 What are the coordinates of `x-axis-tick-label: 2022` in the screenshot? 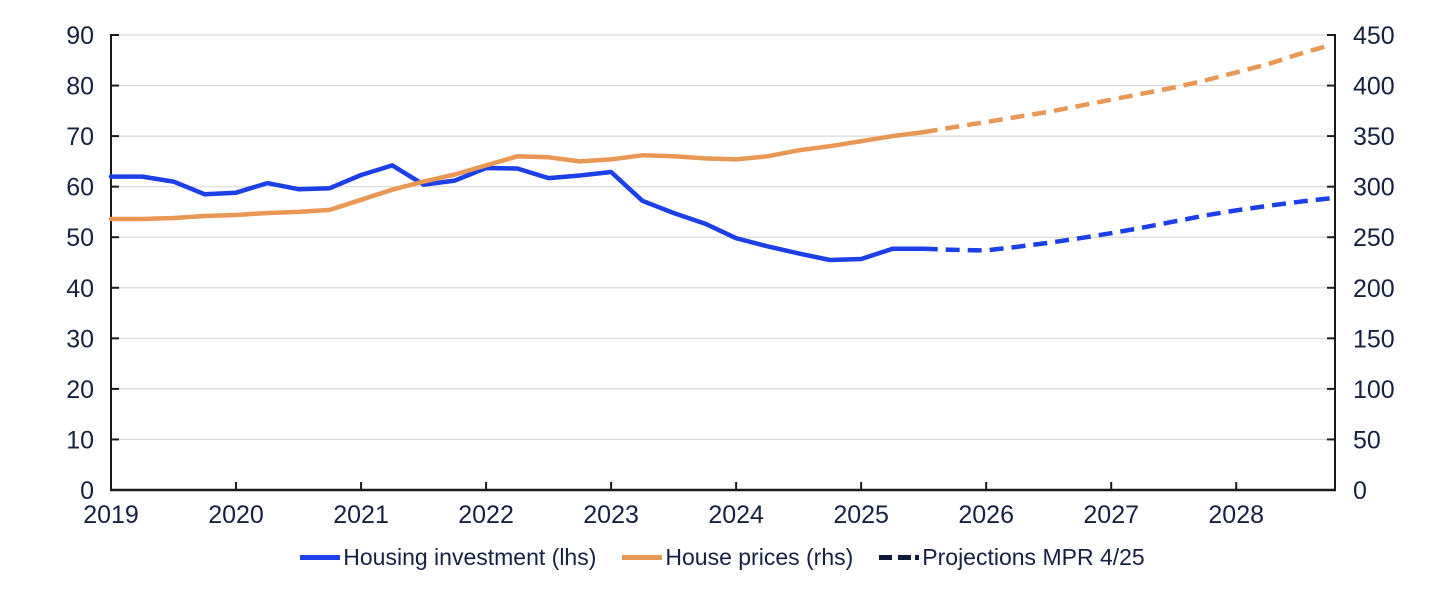 It's located at (486, 515).